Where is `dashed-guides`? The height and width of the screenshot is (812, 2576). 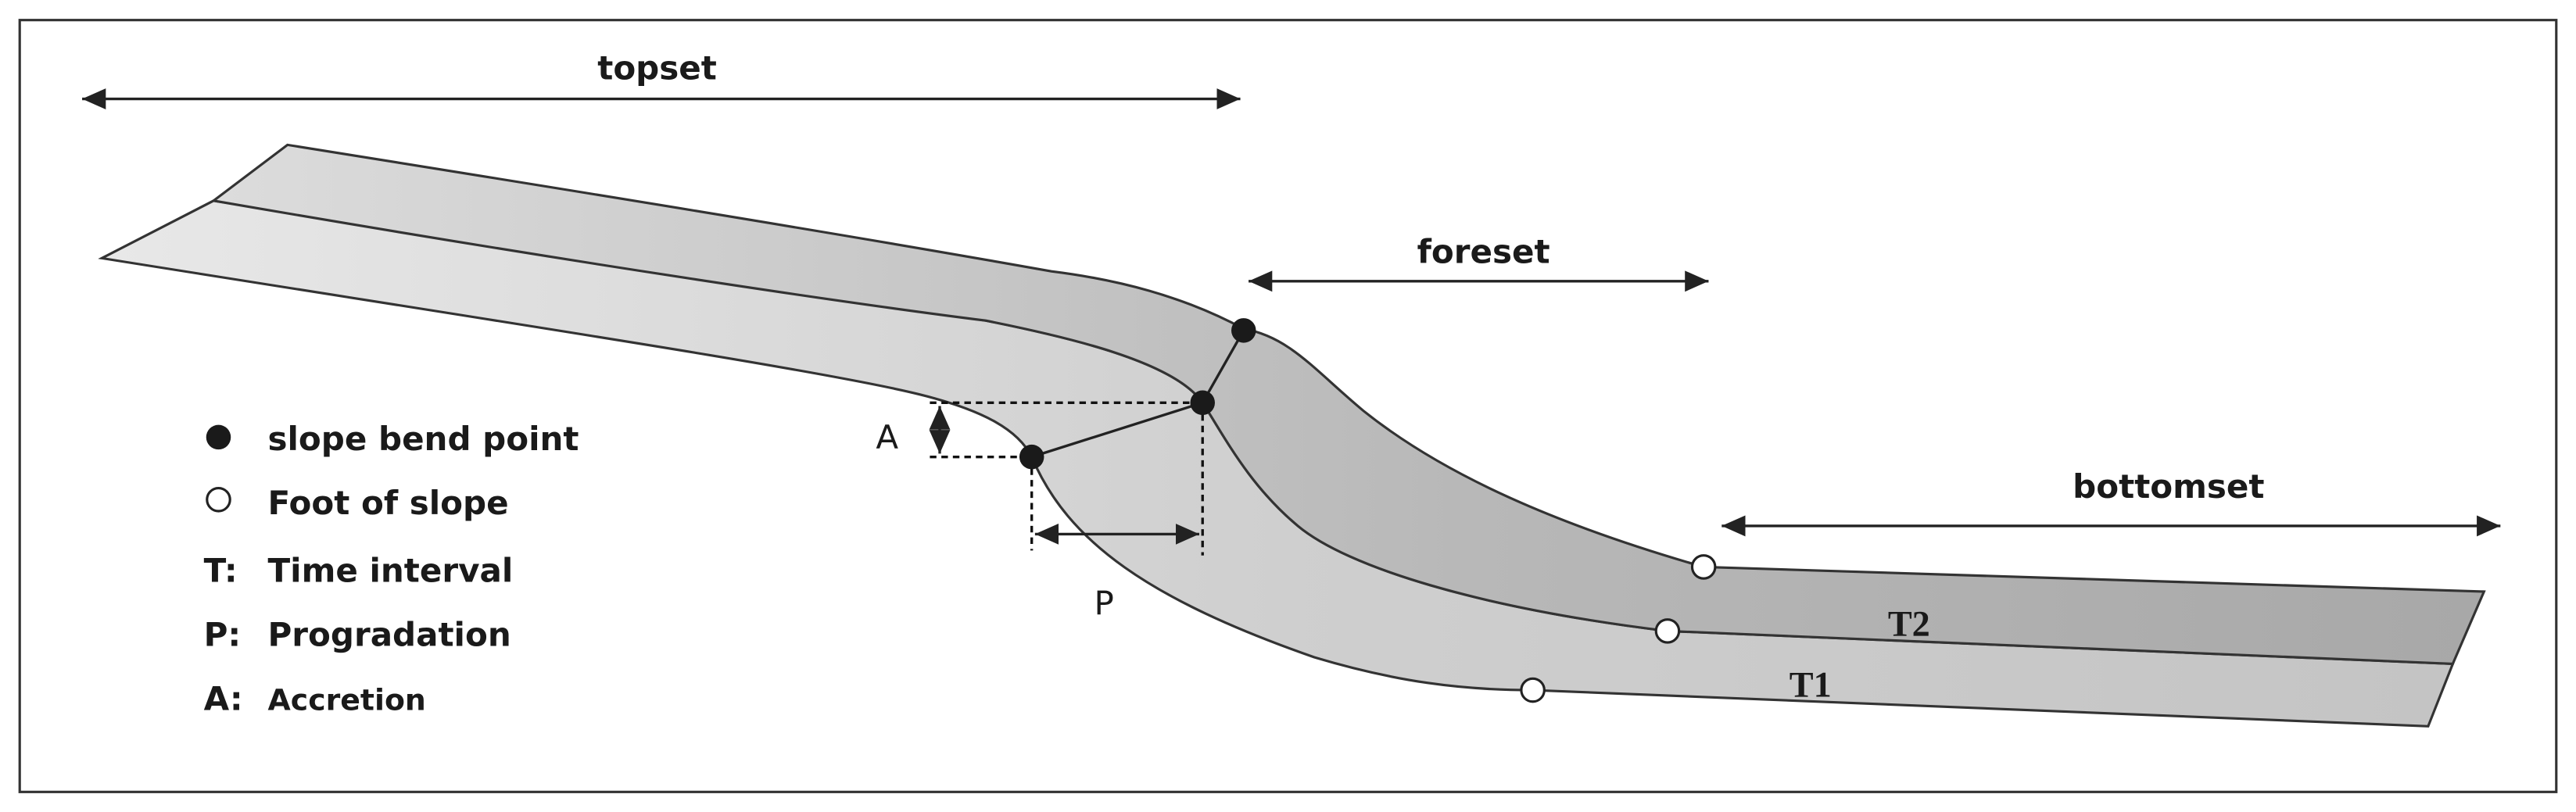 dashed-guides is located at coordinates (1067, 478).